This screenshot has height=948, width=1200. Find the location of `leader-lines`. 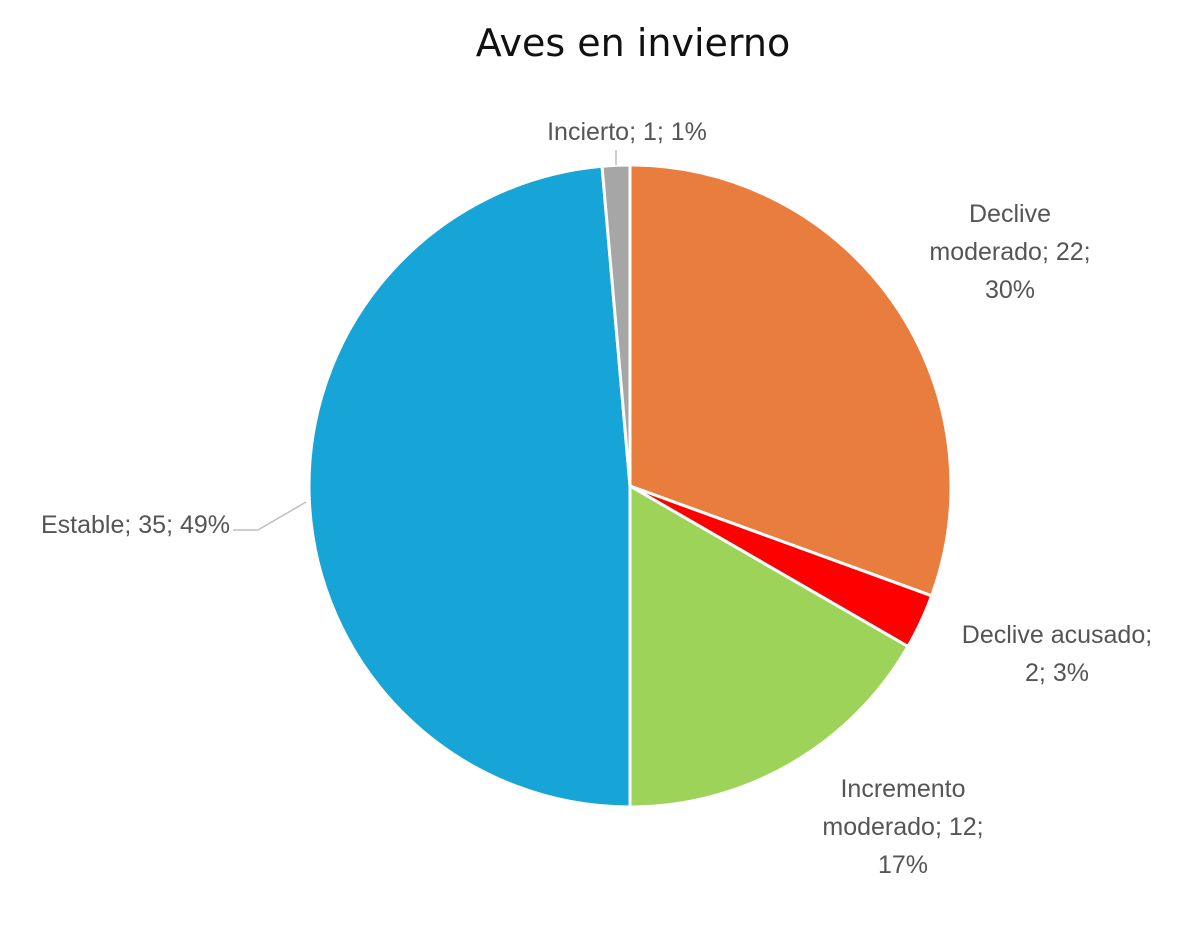

leader-lines is located at coordinates (425, 340).